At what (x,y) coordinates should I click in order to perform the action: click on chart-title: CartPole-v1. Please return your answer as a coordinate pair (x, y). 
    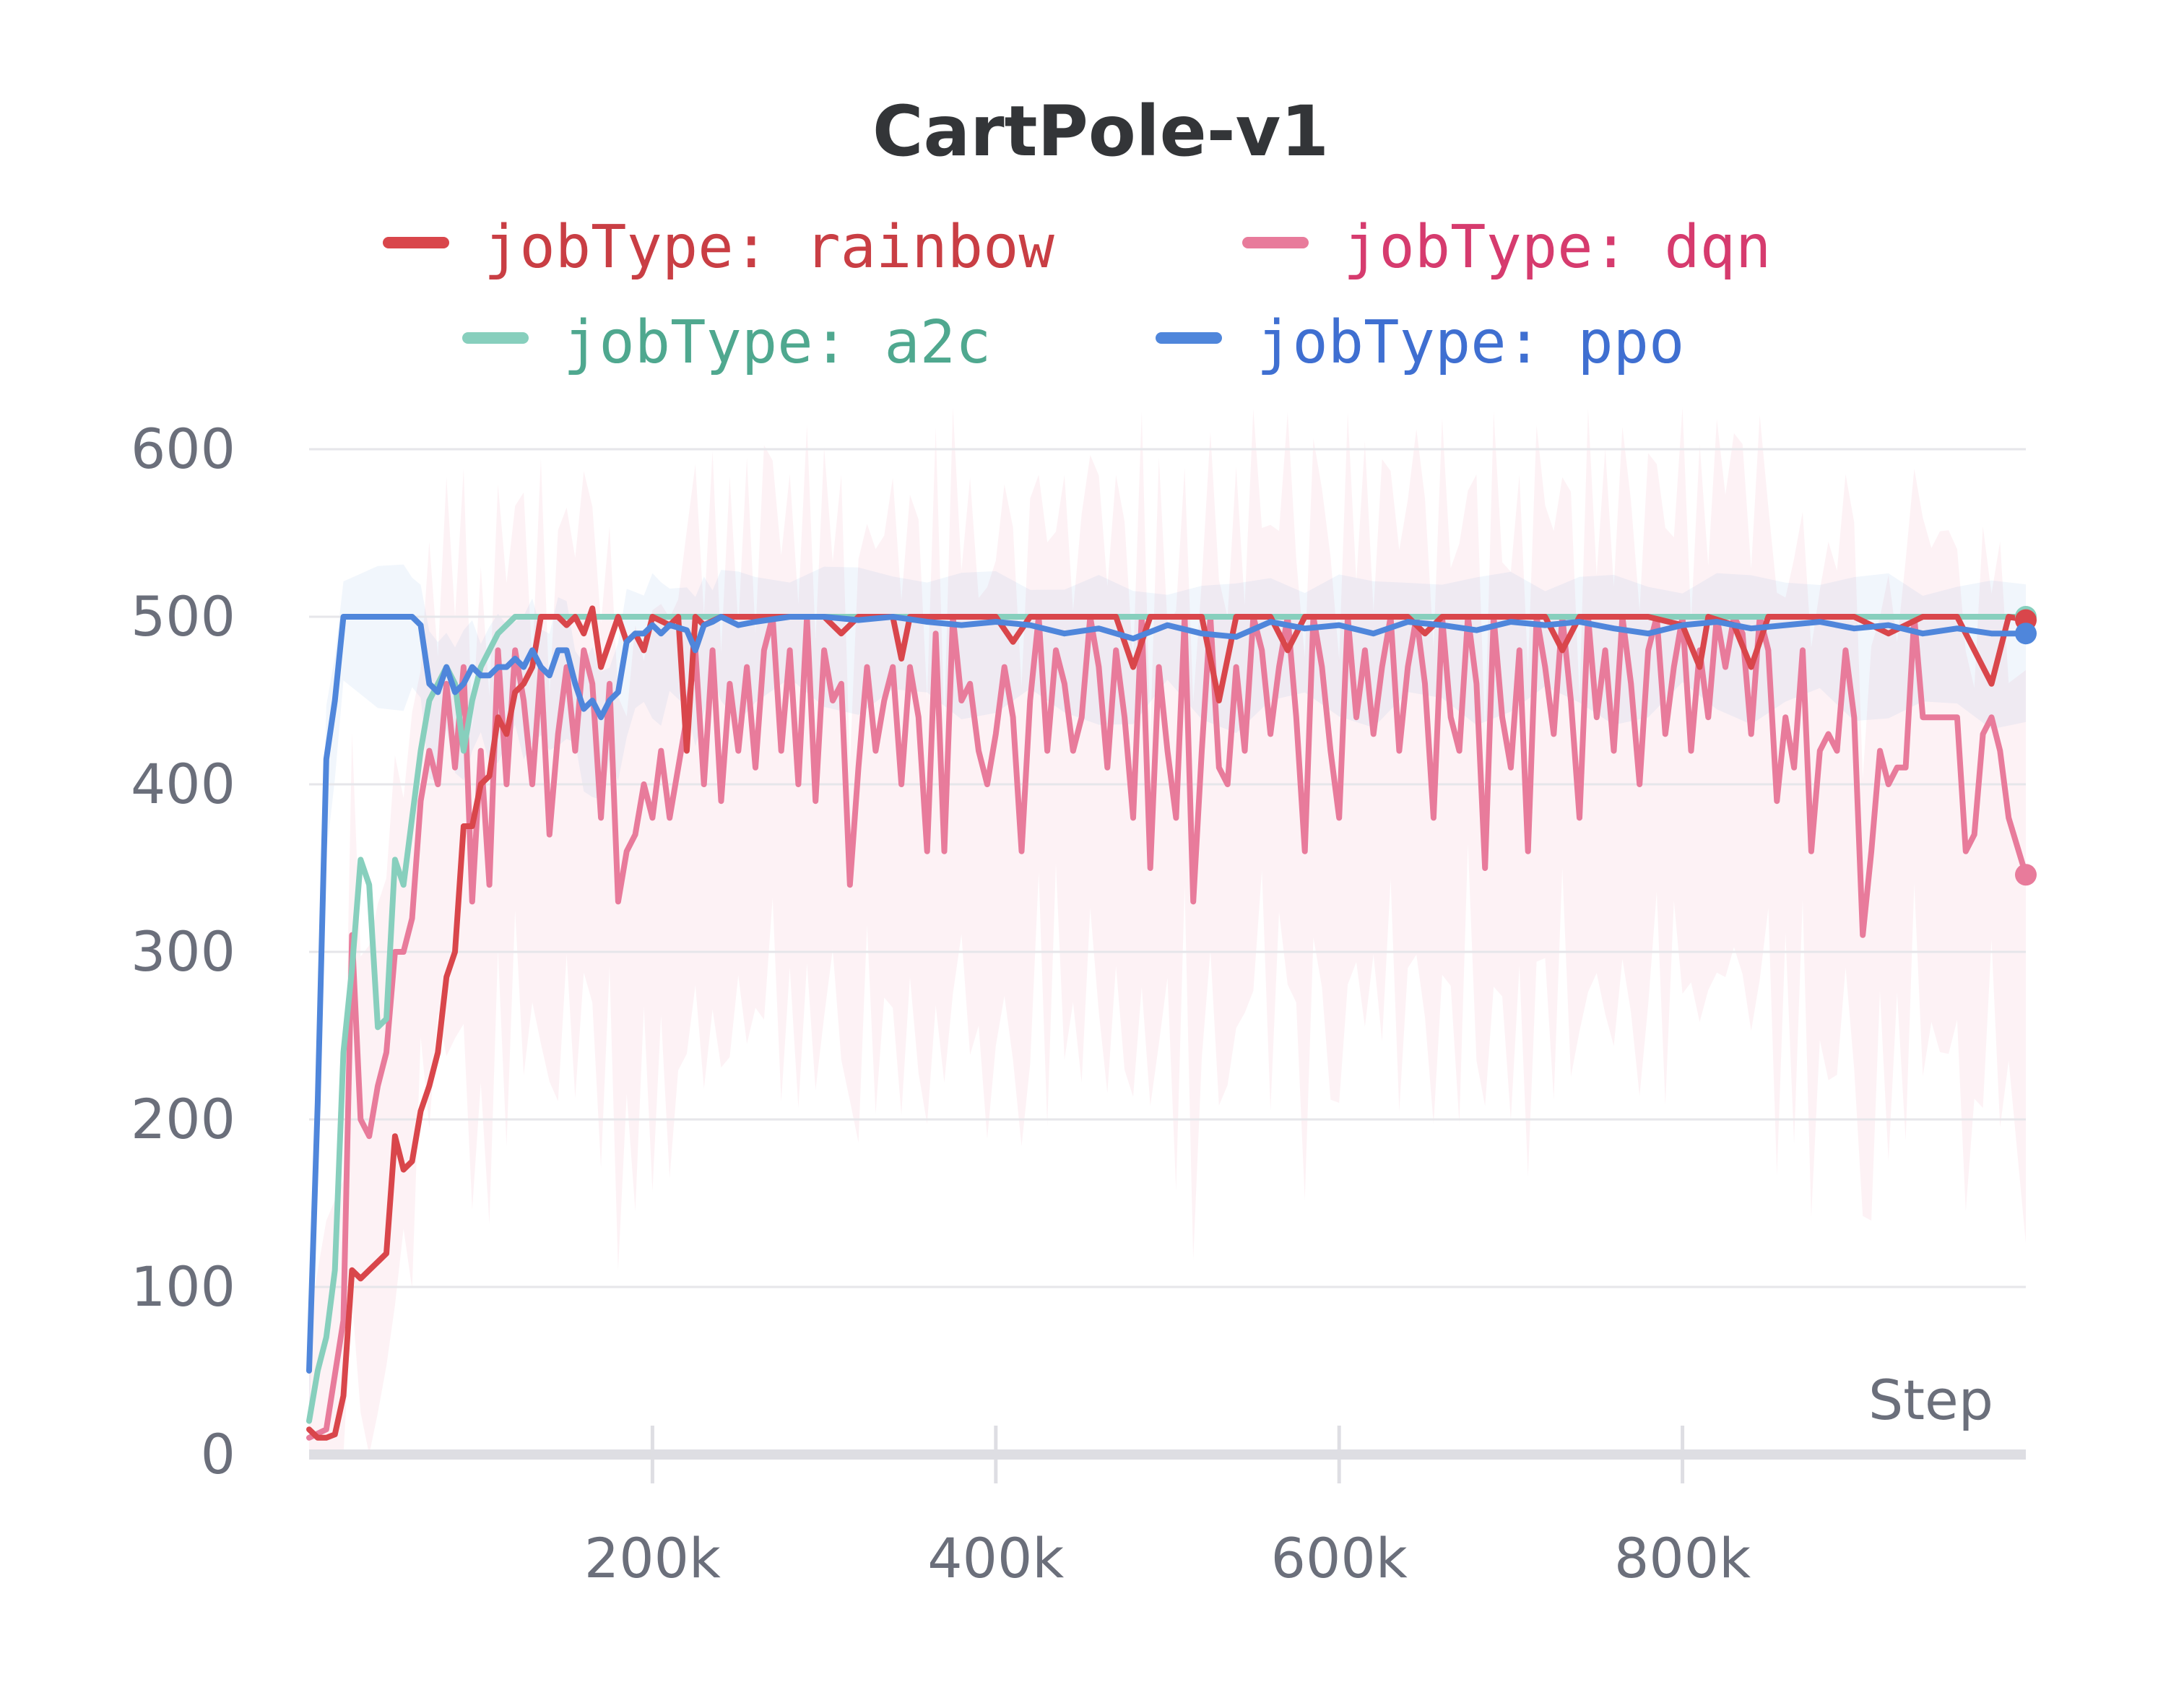
    Looking at the image, I should click on (1100, 132).